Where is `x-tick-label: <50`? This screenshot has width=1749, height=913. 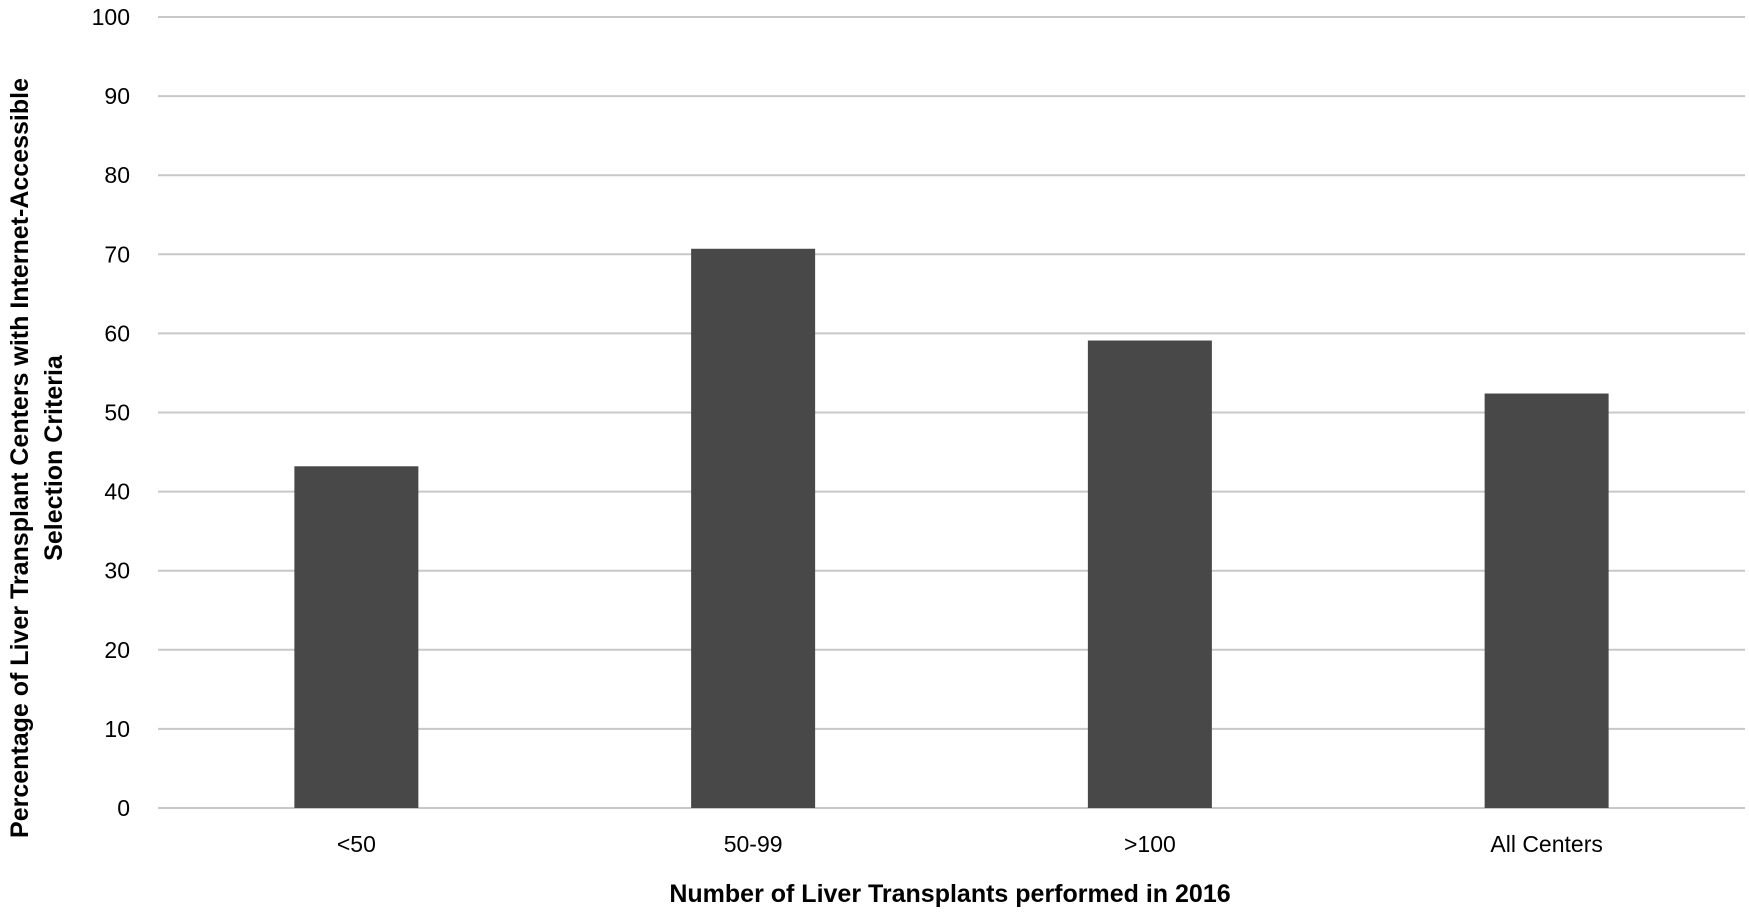 x-tick-label: <50 is located at coordinates (356, 844).